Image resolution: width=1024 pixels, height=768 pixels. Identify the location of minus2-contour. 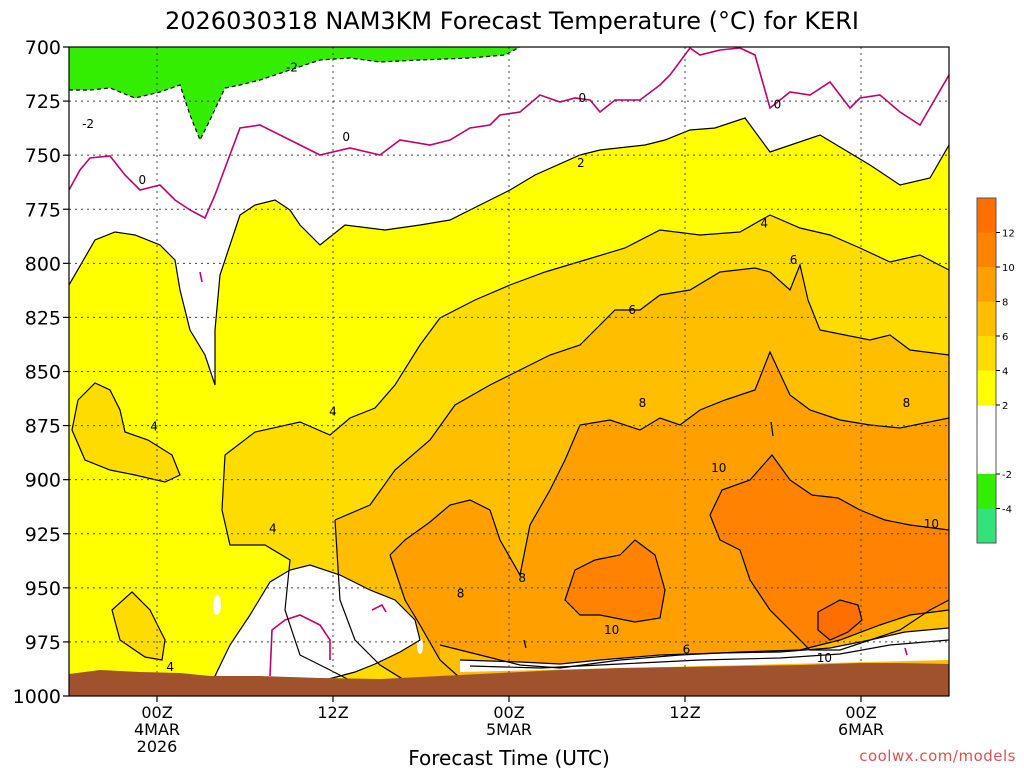
(295, 94).